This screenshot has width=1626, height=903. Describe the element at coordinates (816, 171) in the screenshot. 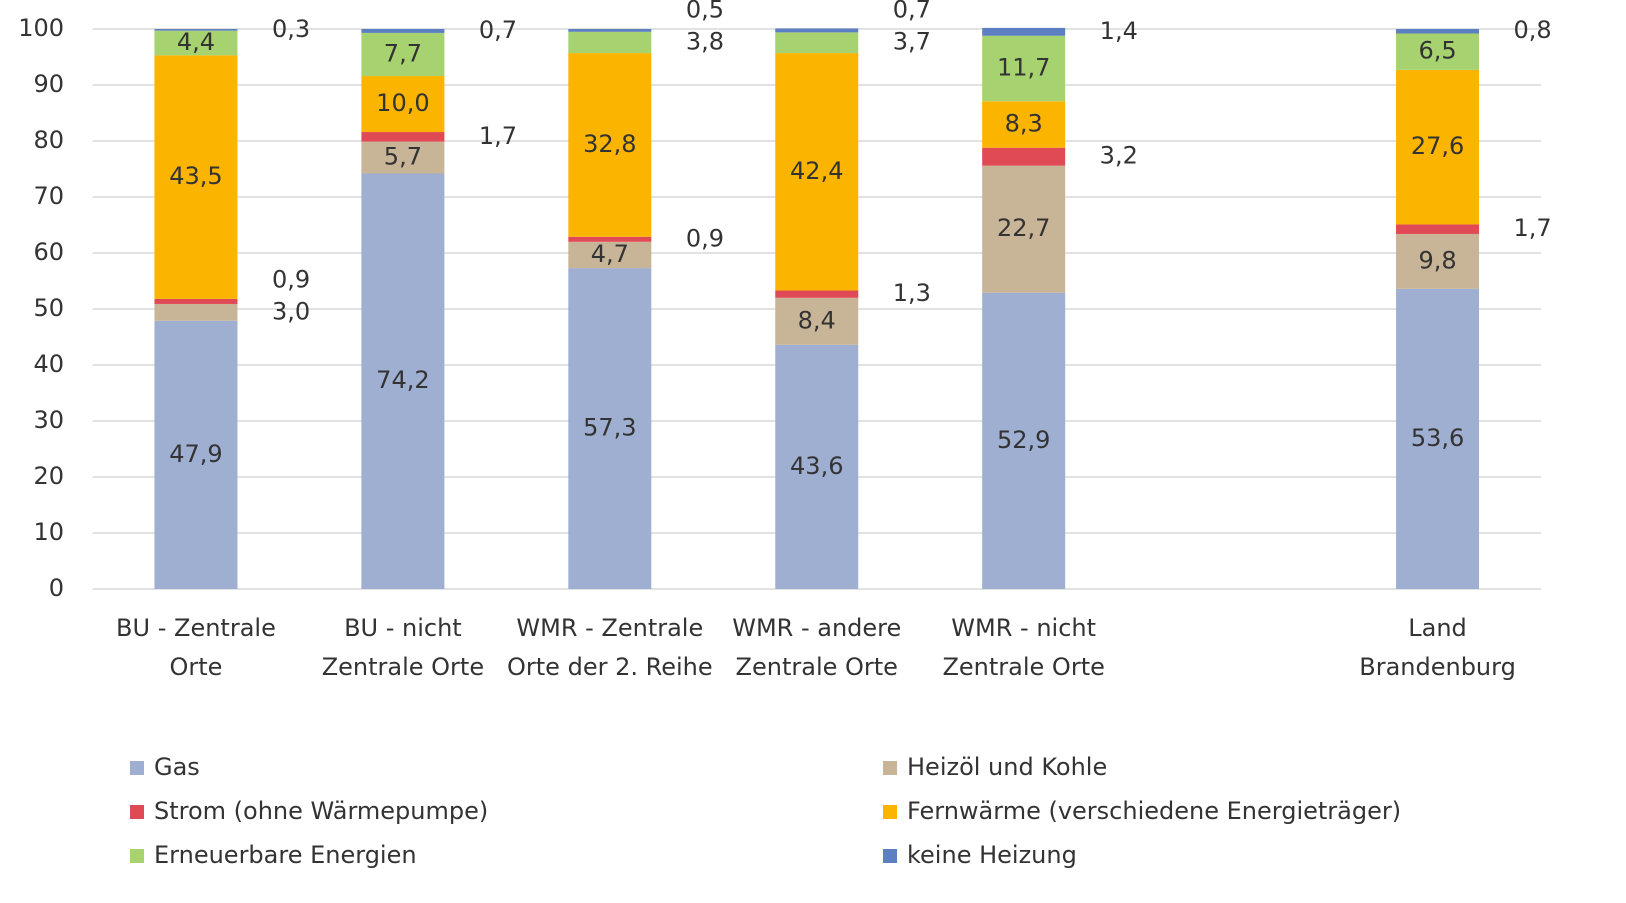

I see `data-label: 42,4` at that location.